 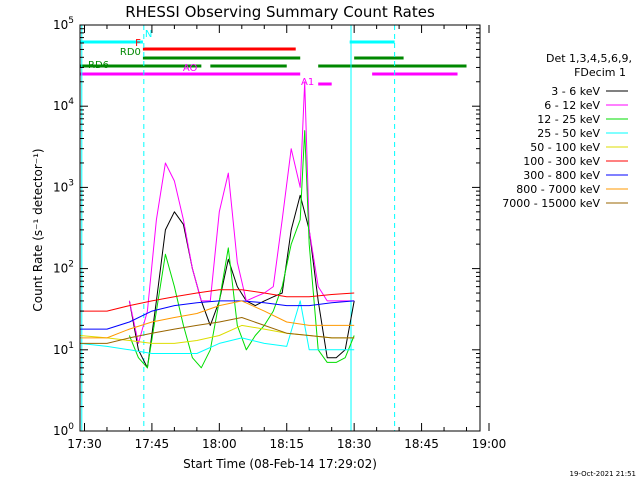 I want to click on legend-label-800-7000-kev: 800 - 7000 keV, so click(x=558, y=189).